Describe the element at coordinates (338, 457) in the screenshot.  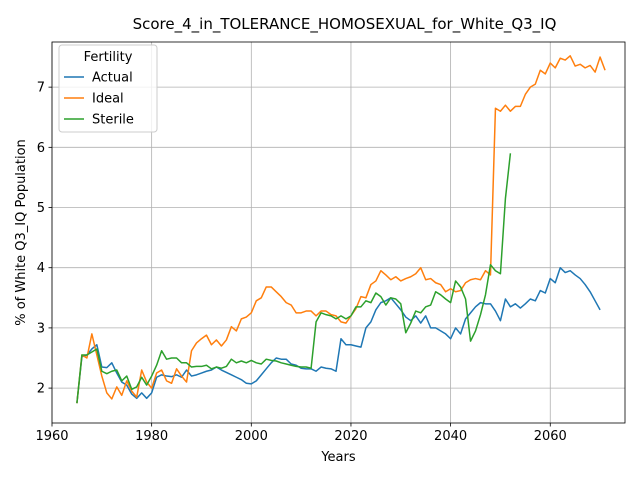
I see `x-axis-label: Years` at that location.